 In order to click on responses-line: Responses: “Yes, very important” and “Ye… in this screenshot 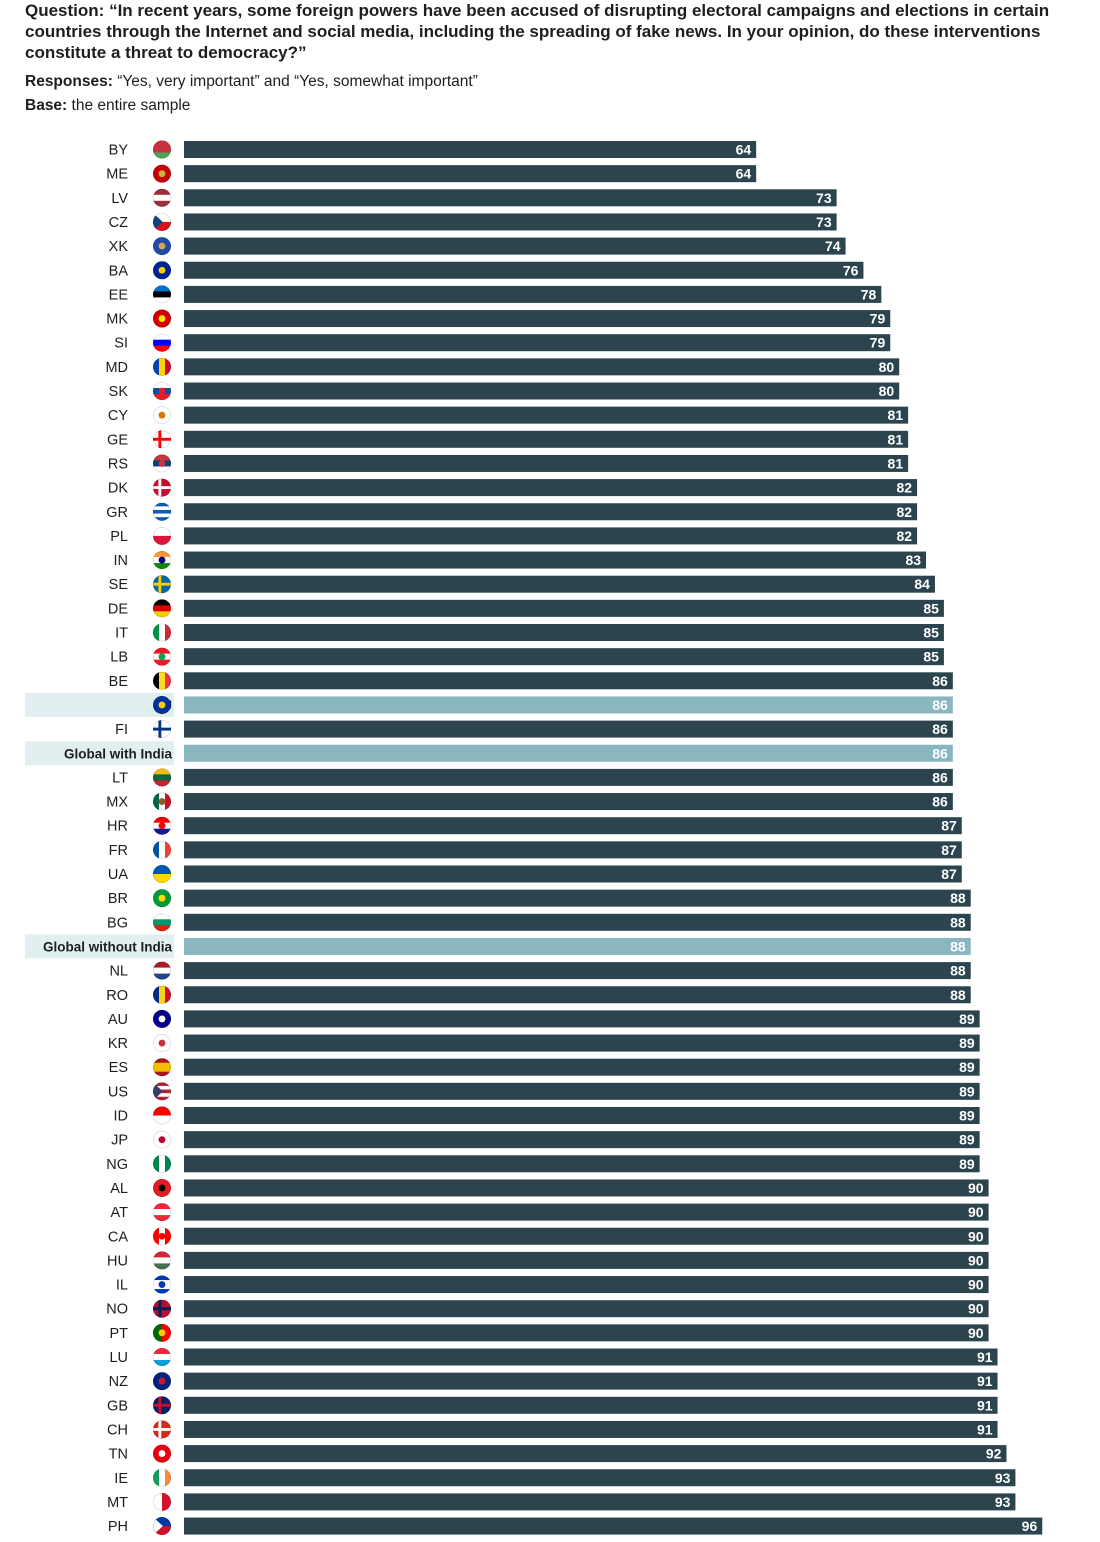, I will do `click(555, 82)`.